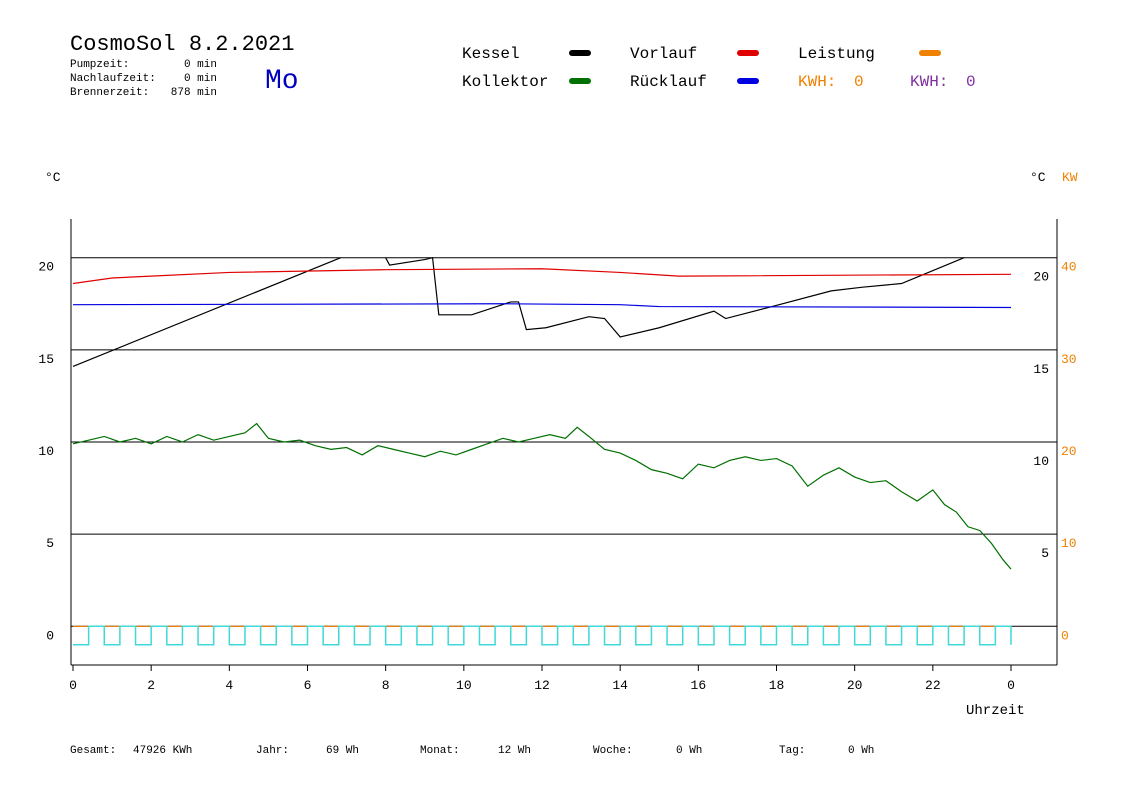  I want to click on weekday: Mo, so click(282, 81).